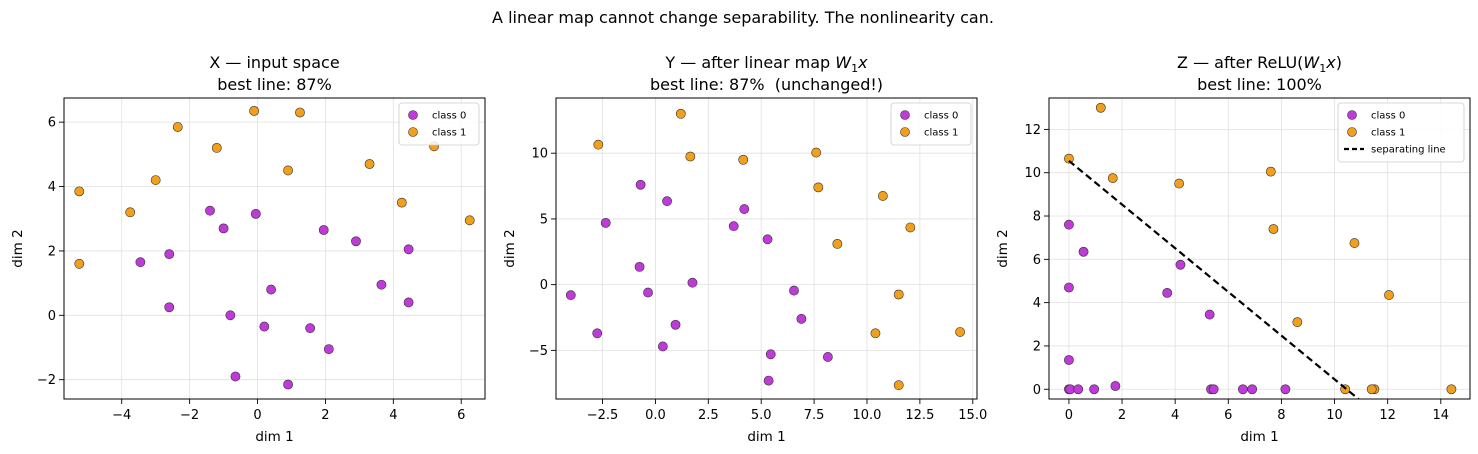  I want to click on panel-title: X — input space, so click(274, 62).